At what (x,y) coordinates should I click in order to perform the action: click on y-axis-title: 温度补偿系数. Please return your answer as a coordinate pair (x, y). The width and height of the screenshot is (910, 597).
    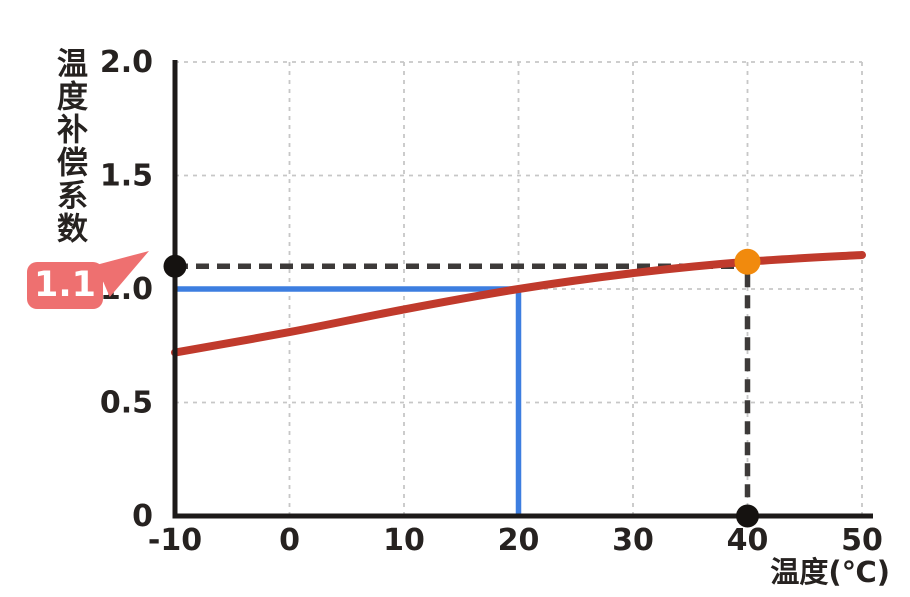
    Looking at the image, I should click on (69, 146).